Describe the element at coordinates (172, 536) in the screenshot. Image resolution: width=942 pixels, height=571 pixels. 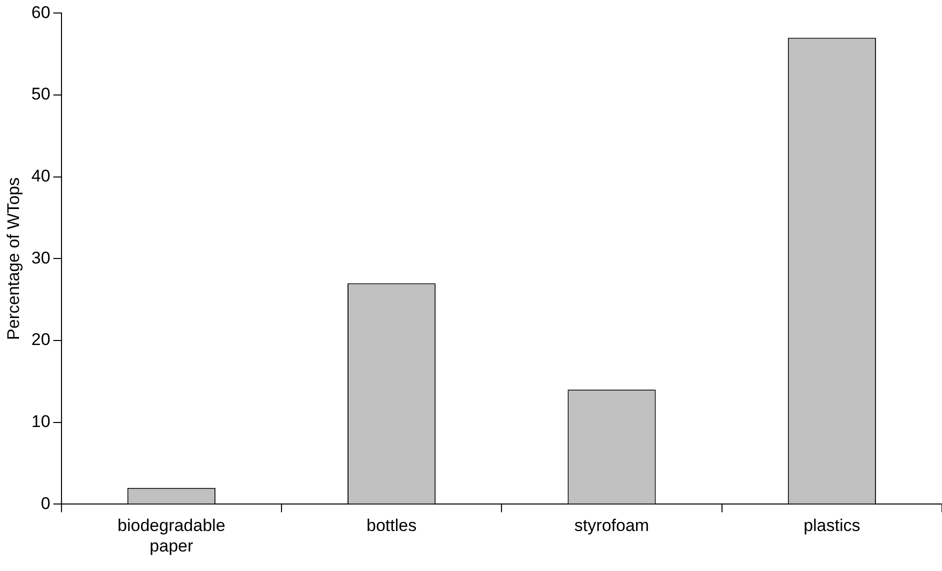
I see `x-tick-label: biodegradable paper` at that location.